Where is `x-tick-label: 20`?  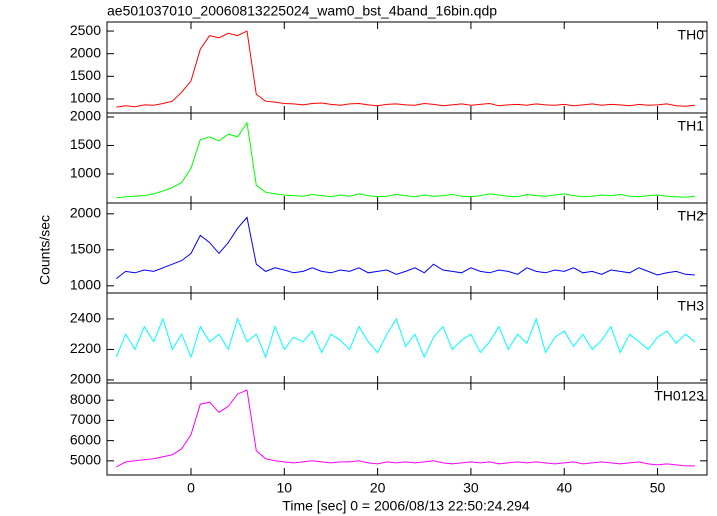 x-tick-label: 20 is located at coordinates (378, 488).